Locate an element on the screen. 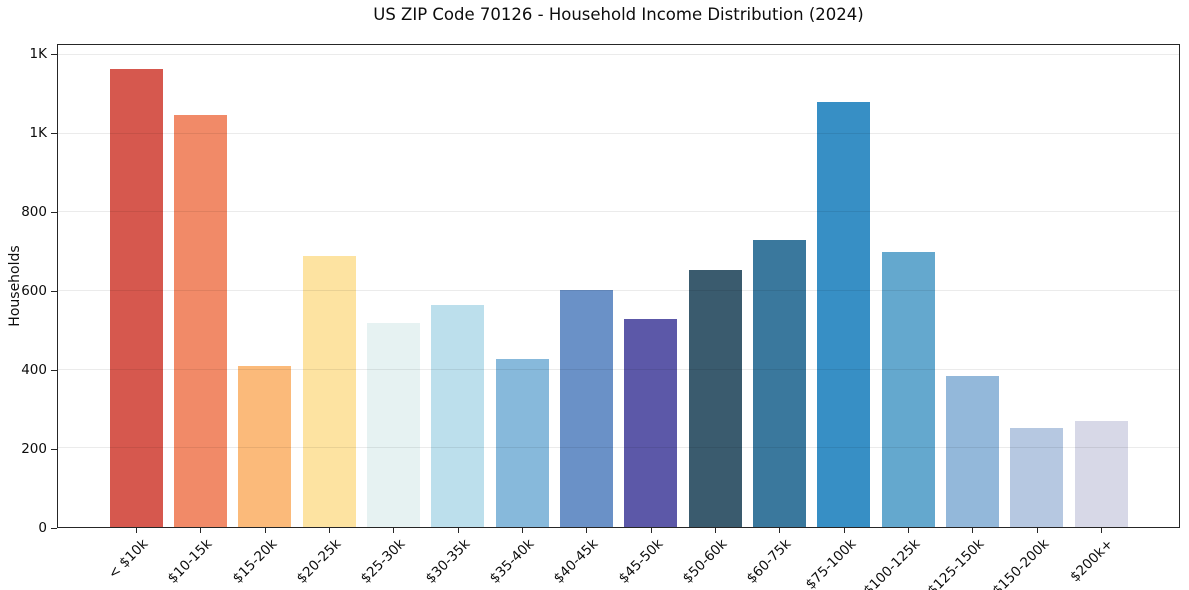  x-tick-label: $60-75k is located at coordinates (769, 561).